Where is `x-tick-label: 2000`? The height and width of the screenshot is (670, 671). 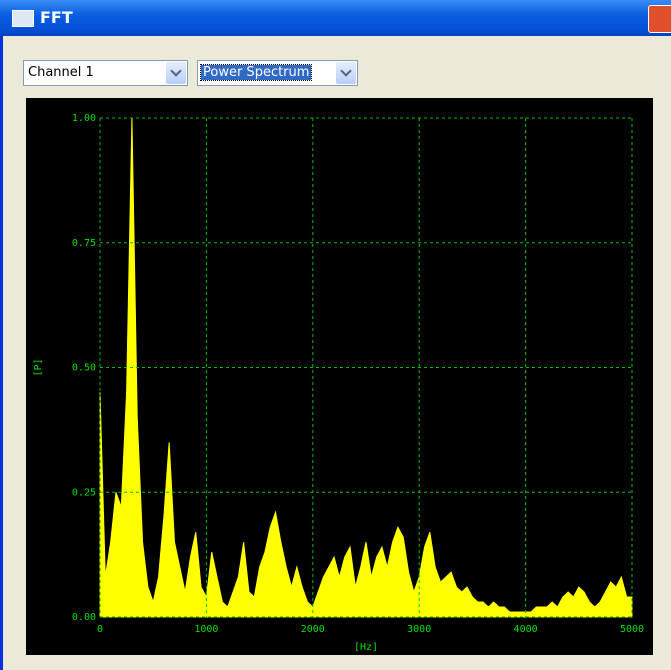
x-tick-label: 2000 is located at coordinates (313, 629).